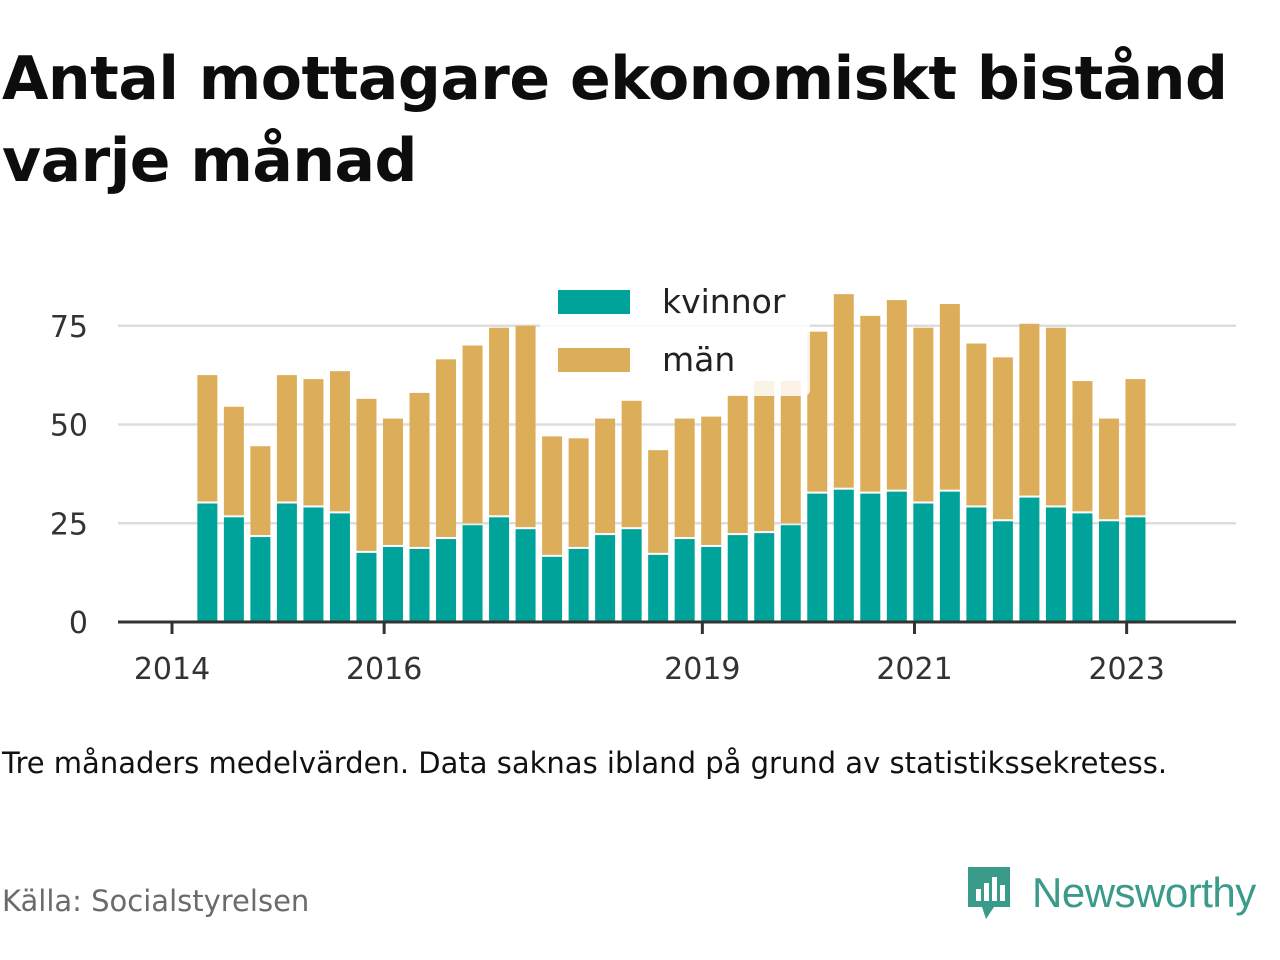 The width and height of the screenshot is (1280, 960). I want to click on bar-män-2021-02, so click(923, 414).